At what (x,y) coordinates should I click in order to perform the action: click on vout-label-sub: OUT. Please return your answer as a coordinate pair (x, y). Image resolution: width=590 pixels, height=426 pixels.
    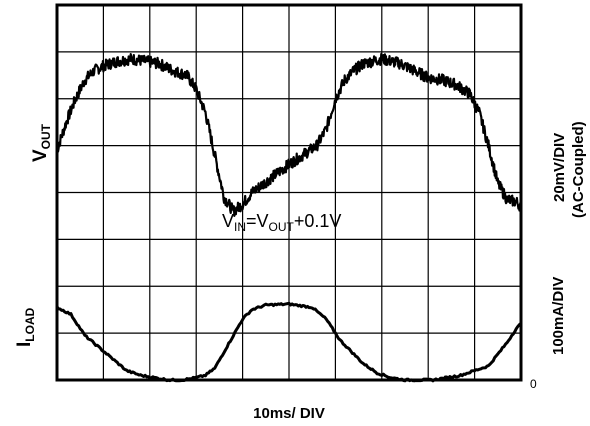
    Looking at the image, I should click on (46, 136).